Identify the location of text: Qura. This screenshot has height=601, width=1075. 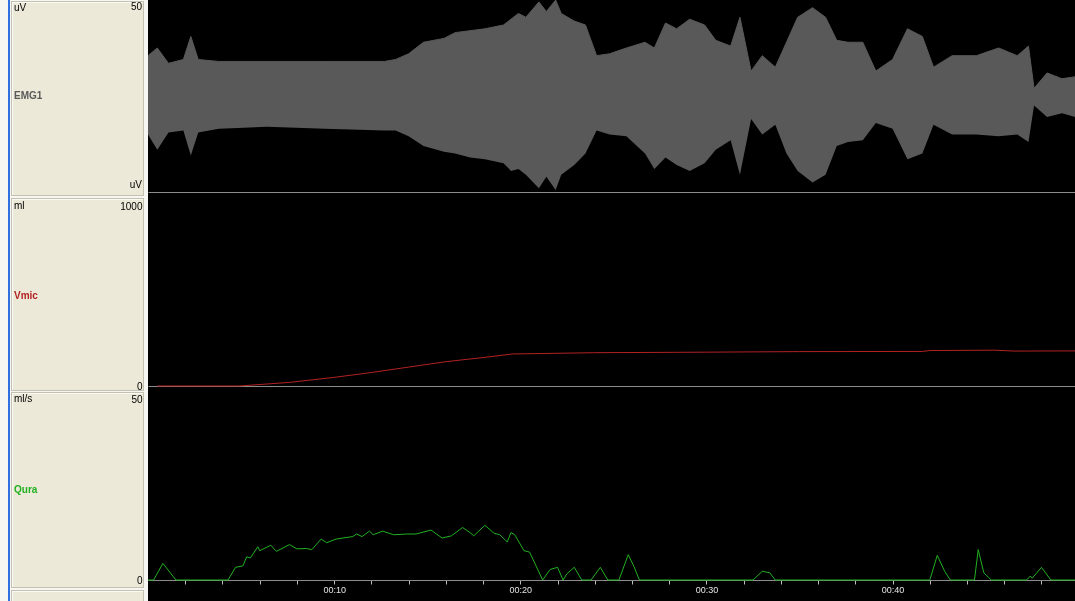
(26, 489).